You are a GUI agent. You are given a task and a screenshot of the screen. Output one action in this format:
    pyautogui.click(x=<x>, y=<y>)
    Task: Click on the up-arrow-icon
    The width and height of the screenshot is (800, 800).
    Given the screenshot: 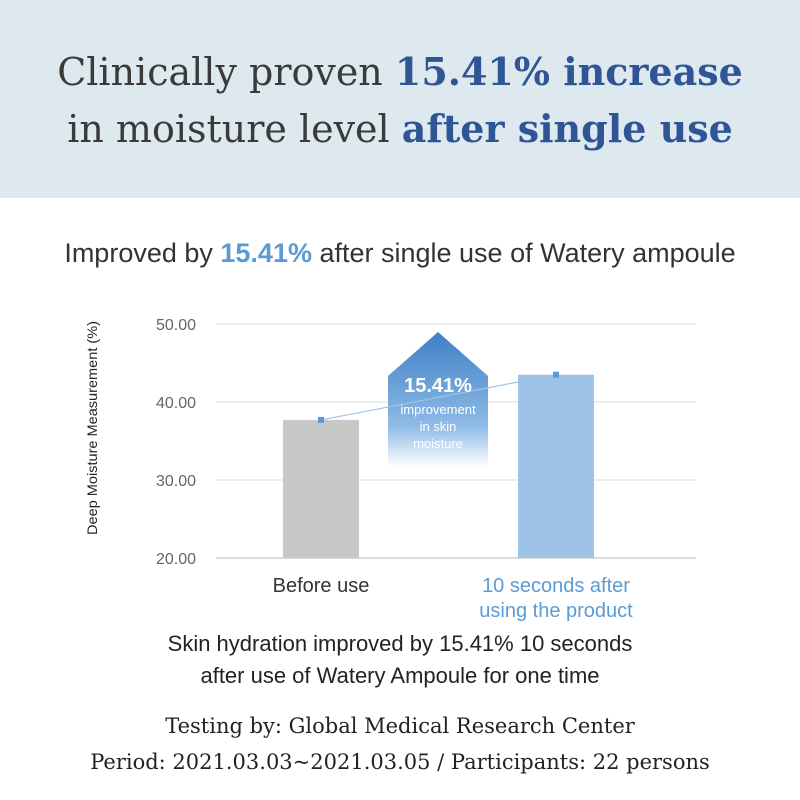 What is the action you would take?
    pyautogui.click(x=438, y=399)
    